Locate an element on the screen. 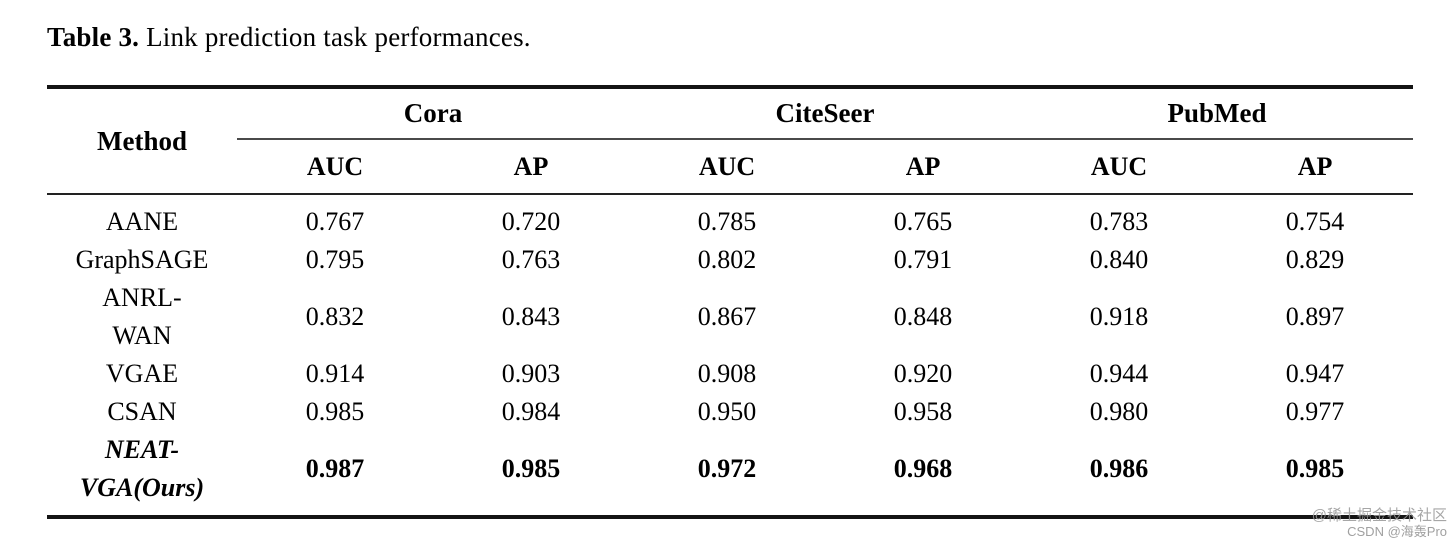 This screenshot has height=546, width=1450. subheader-cora-ap: AP is located at coordinates (531, 167).